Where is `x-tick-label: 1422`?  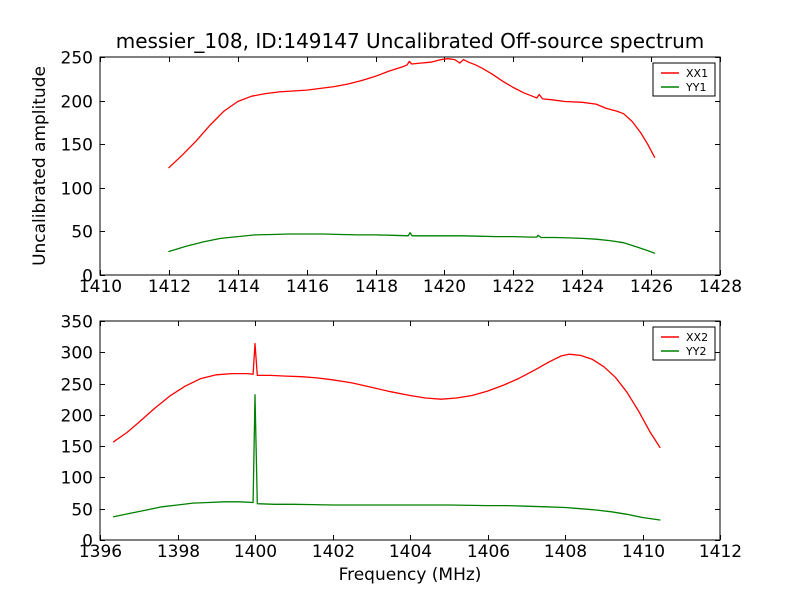 x-tick-label: 1422 is located at coordinates (513, 287).